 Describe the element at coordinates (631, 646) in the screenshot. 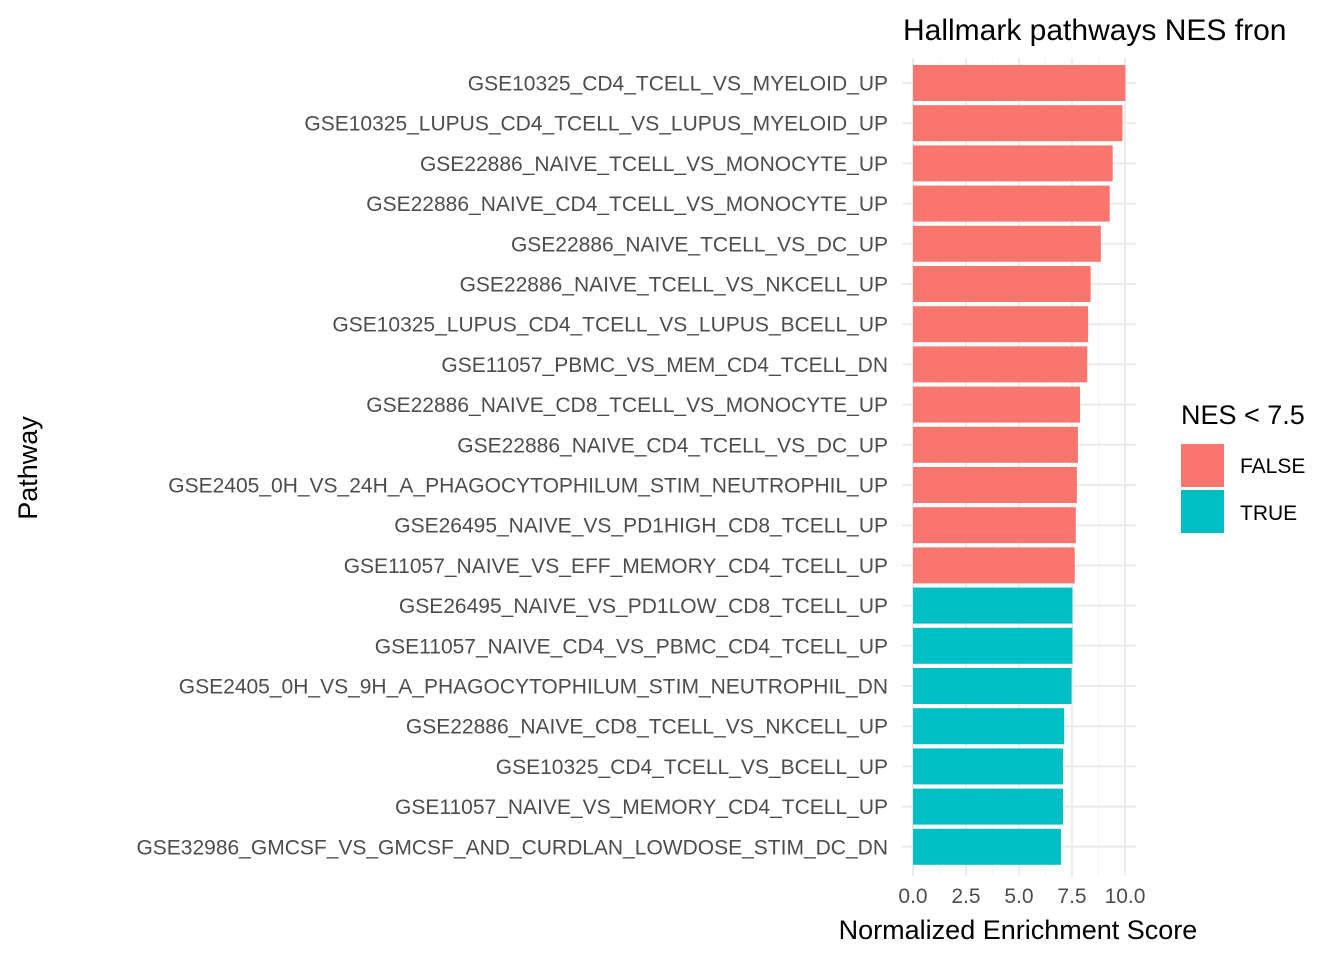

I see `y-tick-label: GSE11057_NAIVE_CD4_VS_PBMC_CD4_TCELL_UP` at that location.